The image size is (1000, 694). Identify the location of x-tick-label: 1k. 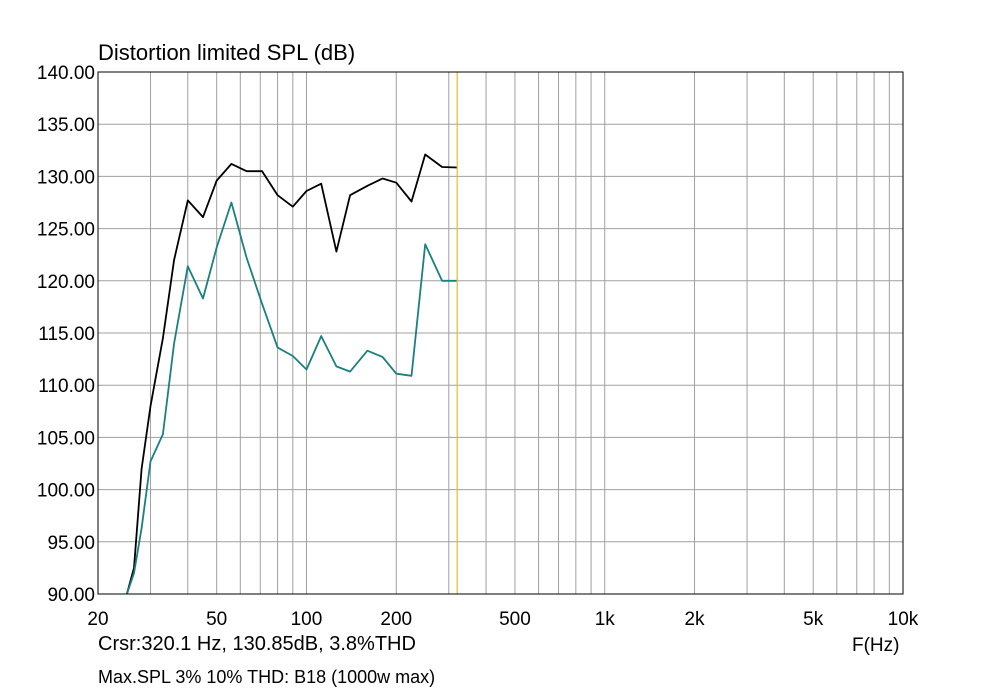
(605, 619).